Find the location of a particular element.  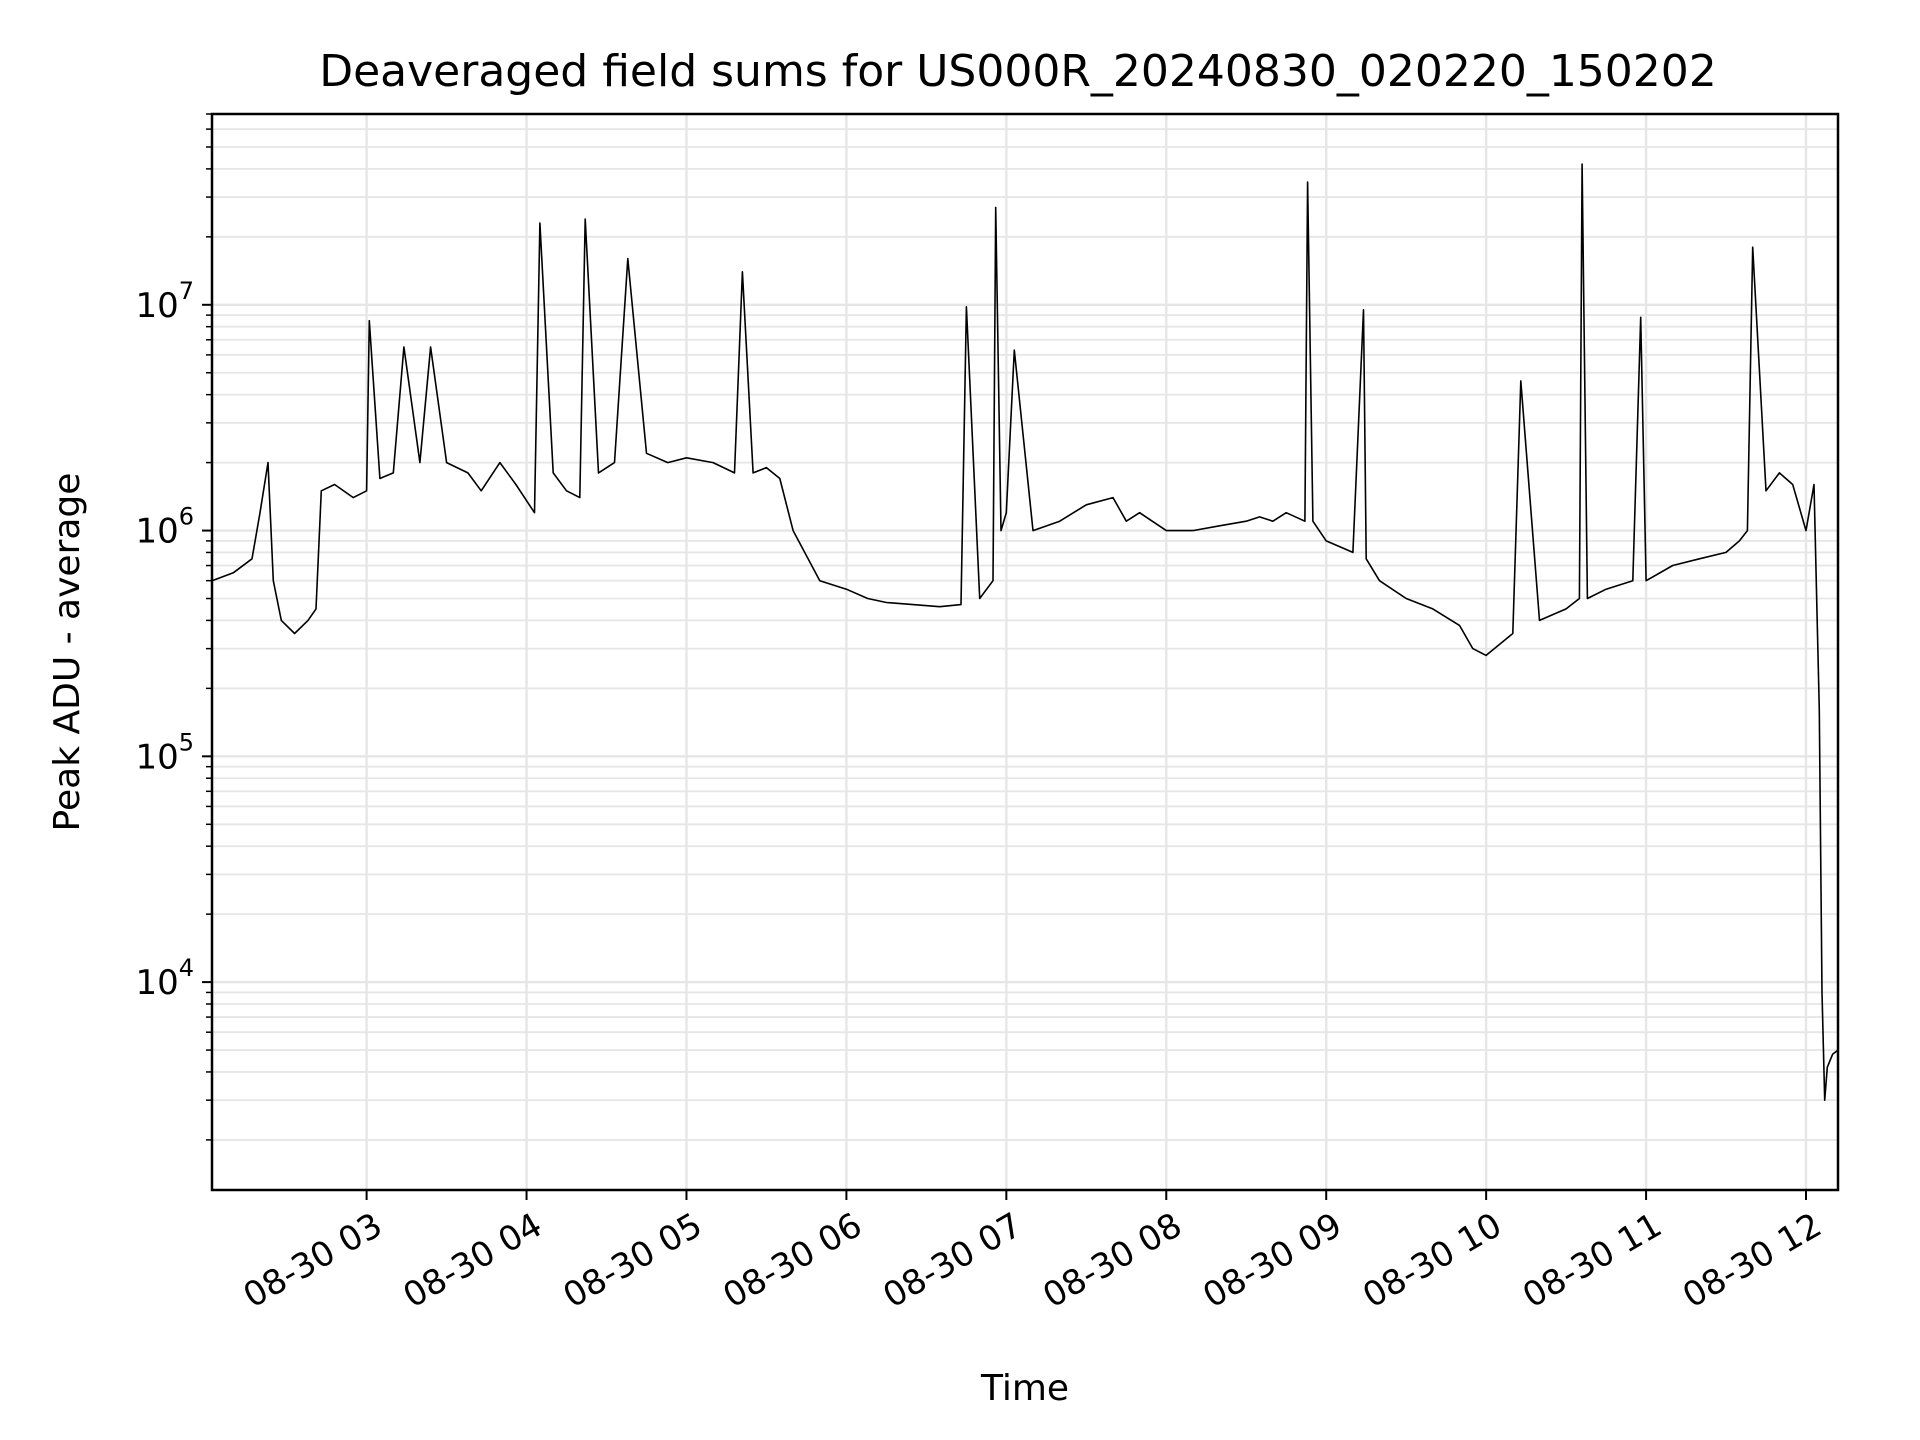

x-tick-label: 08-30 09 is located at coordinates (1272, 1260).